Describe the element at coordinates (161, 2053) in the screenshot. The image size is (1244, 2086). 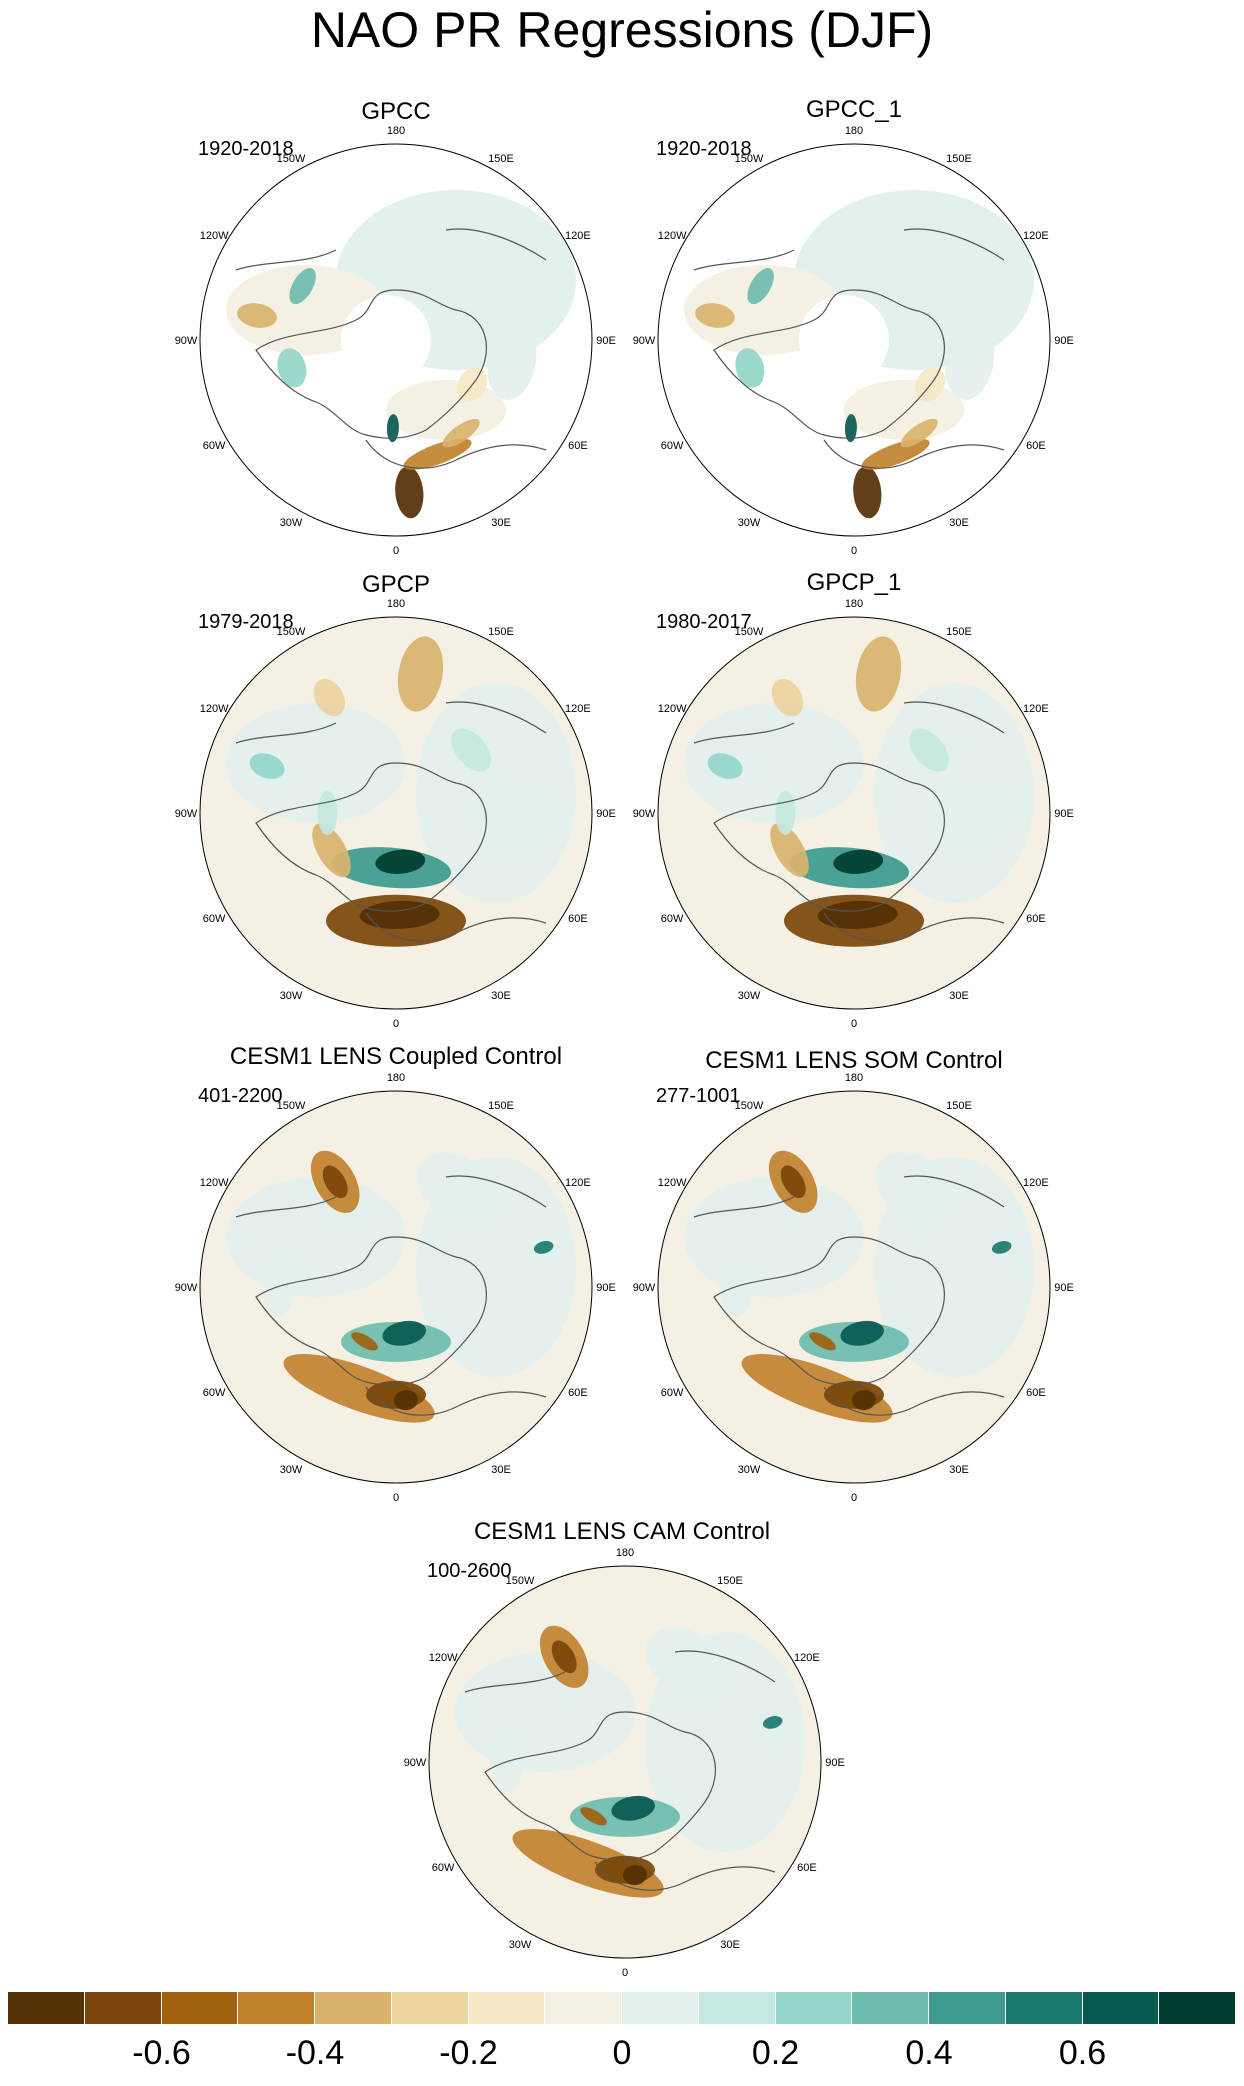
I see `colorbar-tick-label: -0.6` at that location.